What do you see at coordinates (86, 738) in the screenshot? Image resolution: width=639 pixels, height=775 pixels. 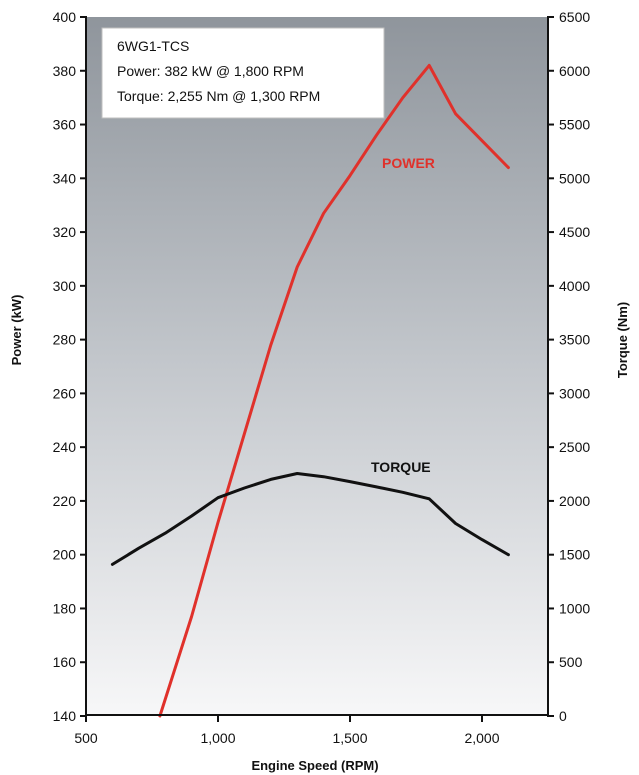 I see `x-tick-label: 500` at bounding box center [86, 738].